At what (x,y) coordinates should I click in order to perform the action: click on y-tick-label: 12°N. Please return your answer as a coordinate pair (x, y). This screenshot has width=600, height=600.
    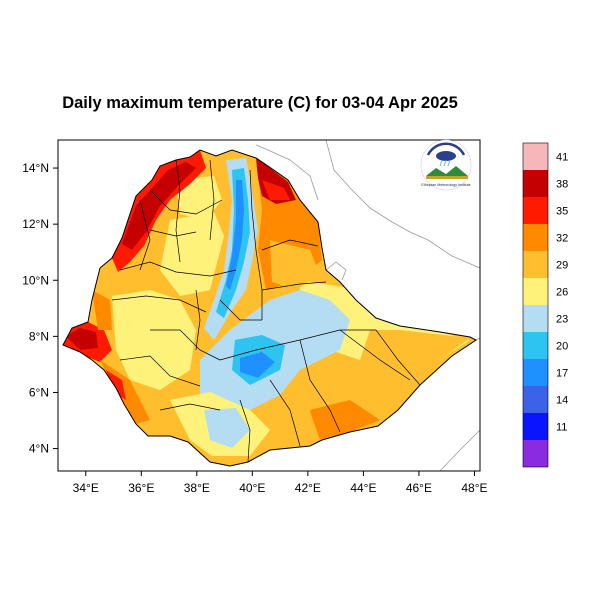
    Looking at the image, I should click on (35, 224).